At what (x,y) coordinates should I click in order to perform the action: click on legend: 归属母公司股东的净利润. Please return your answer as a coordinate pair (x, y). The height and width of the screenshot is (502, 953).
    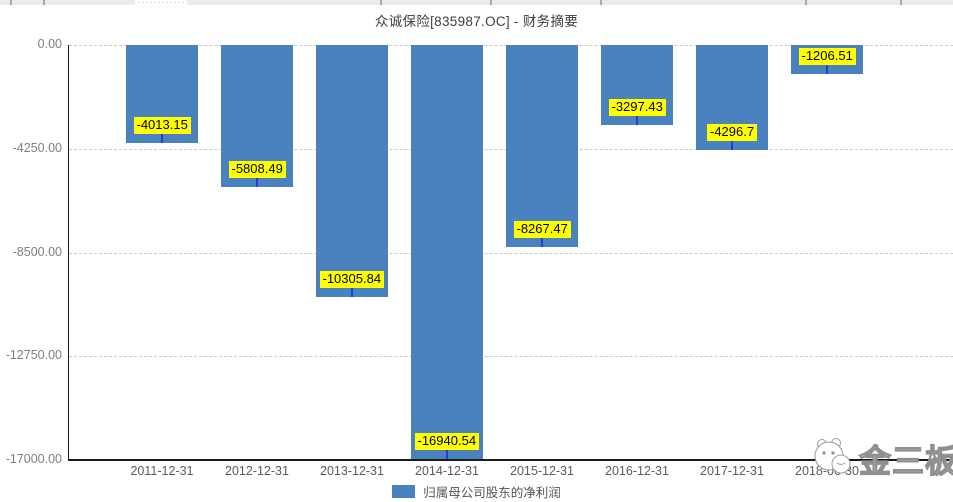
    Looking at the image, I should click on (476, 491).